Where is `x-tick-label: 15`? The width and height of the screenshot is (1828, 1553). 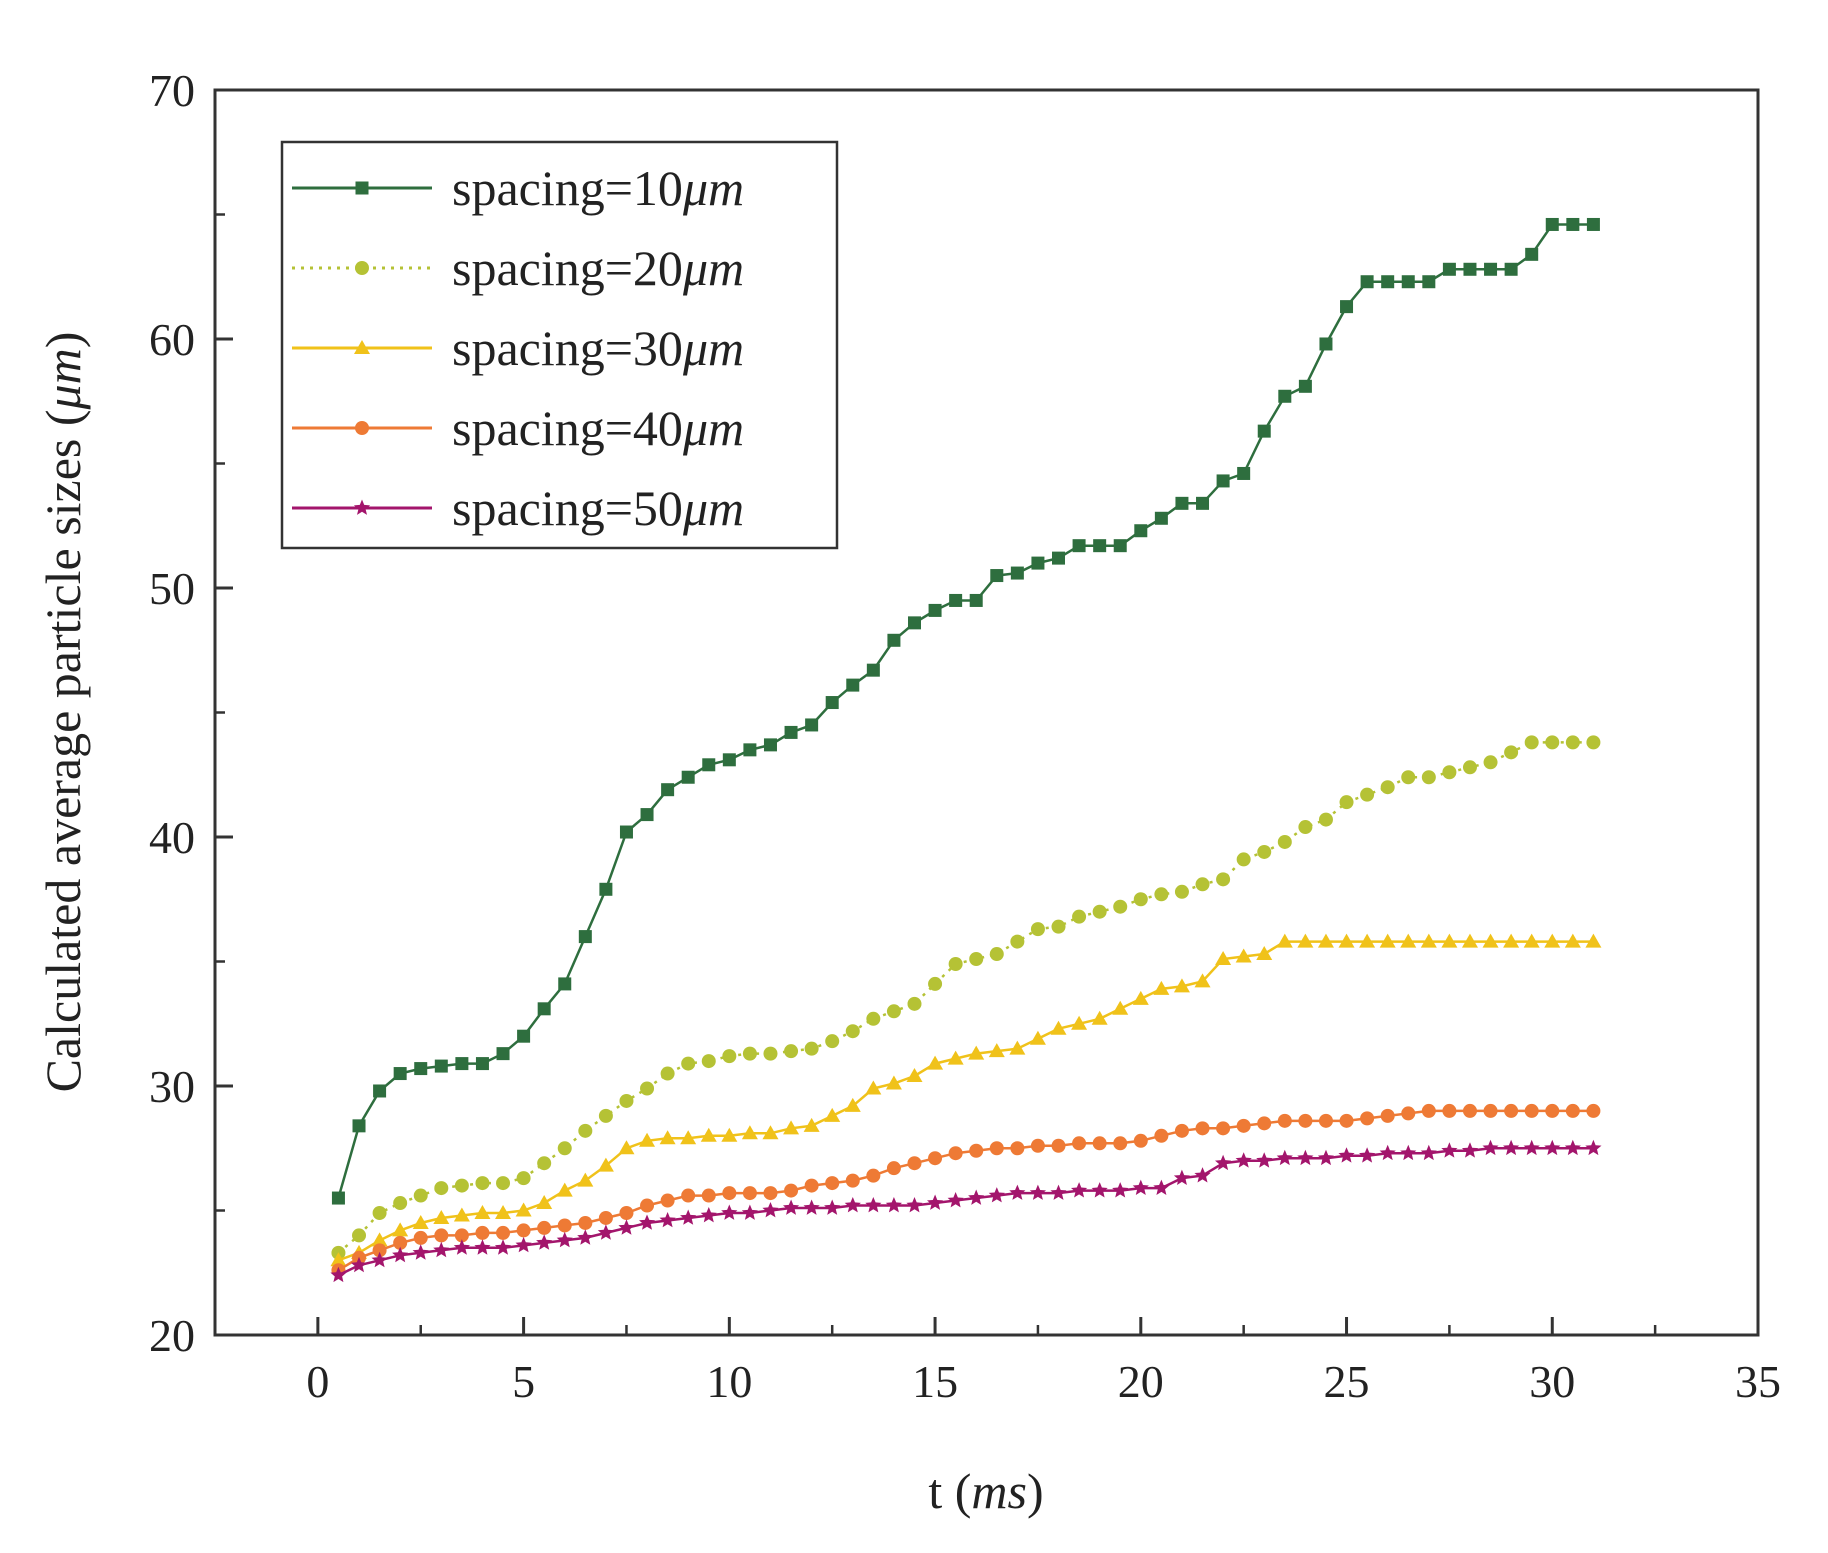 x-tick-label: 15 is located at coordinates (935, 1381).